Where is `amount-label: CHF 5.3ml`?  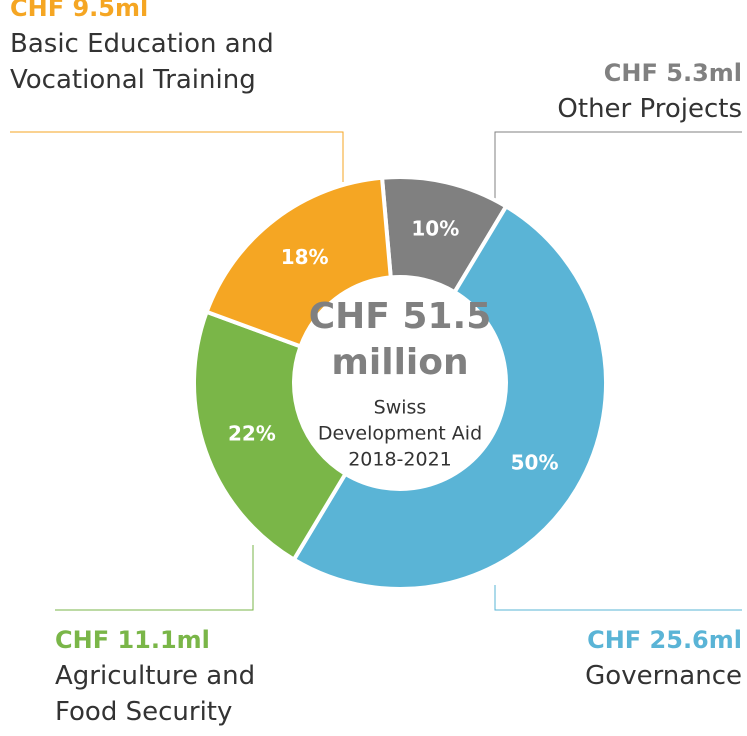
amount-label: CHF 5.3ml is located at coordinates (672, 73).